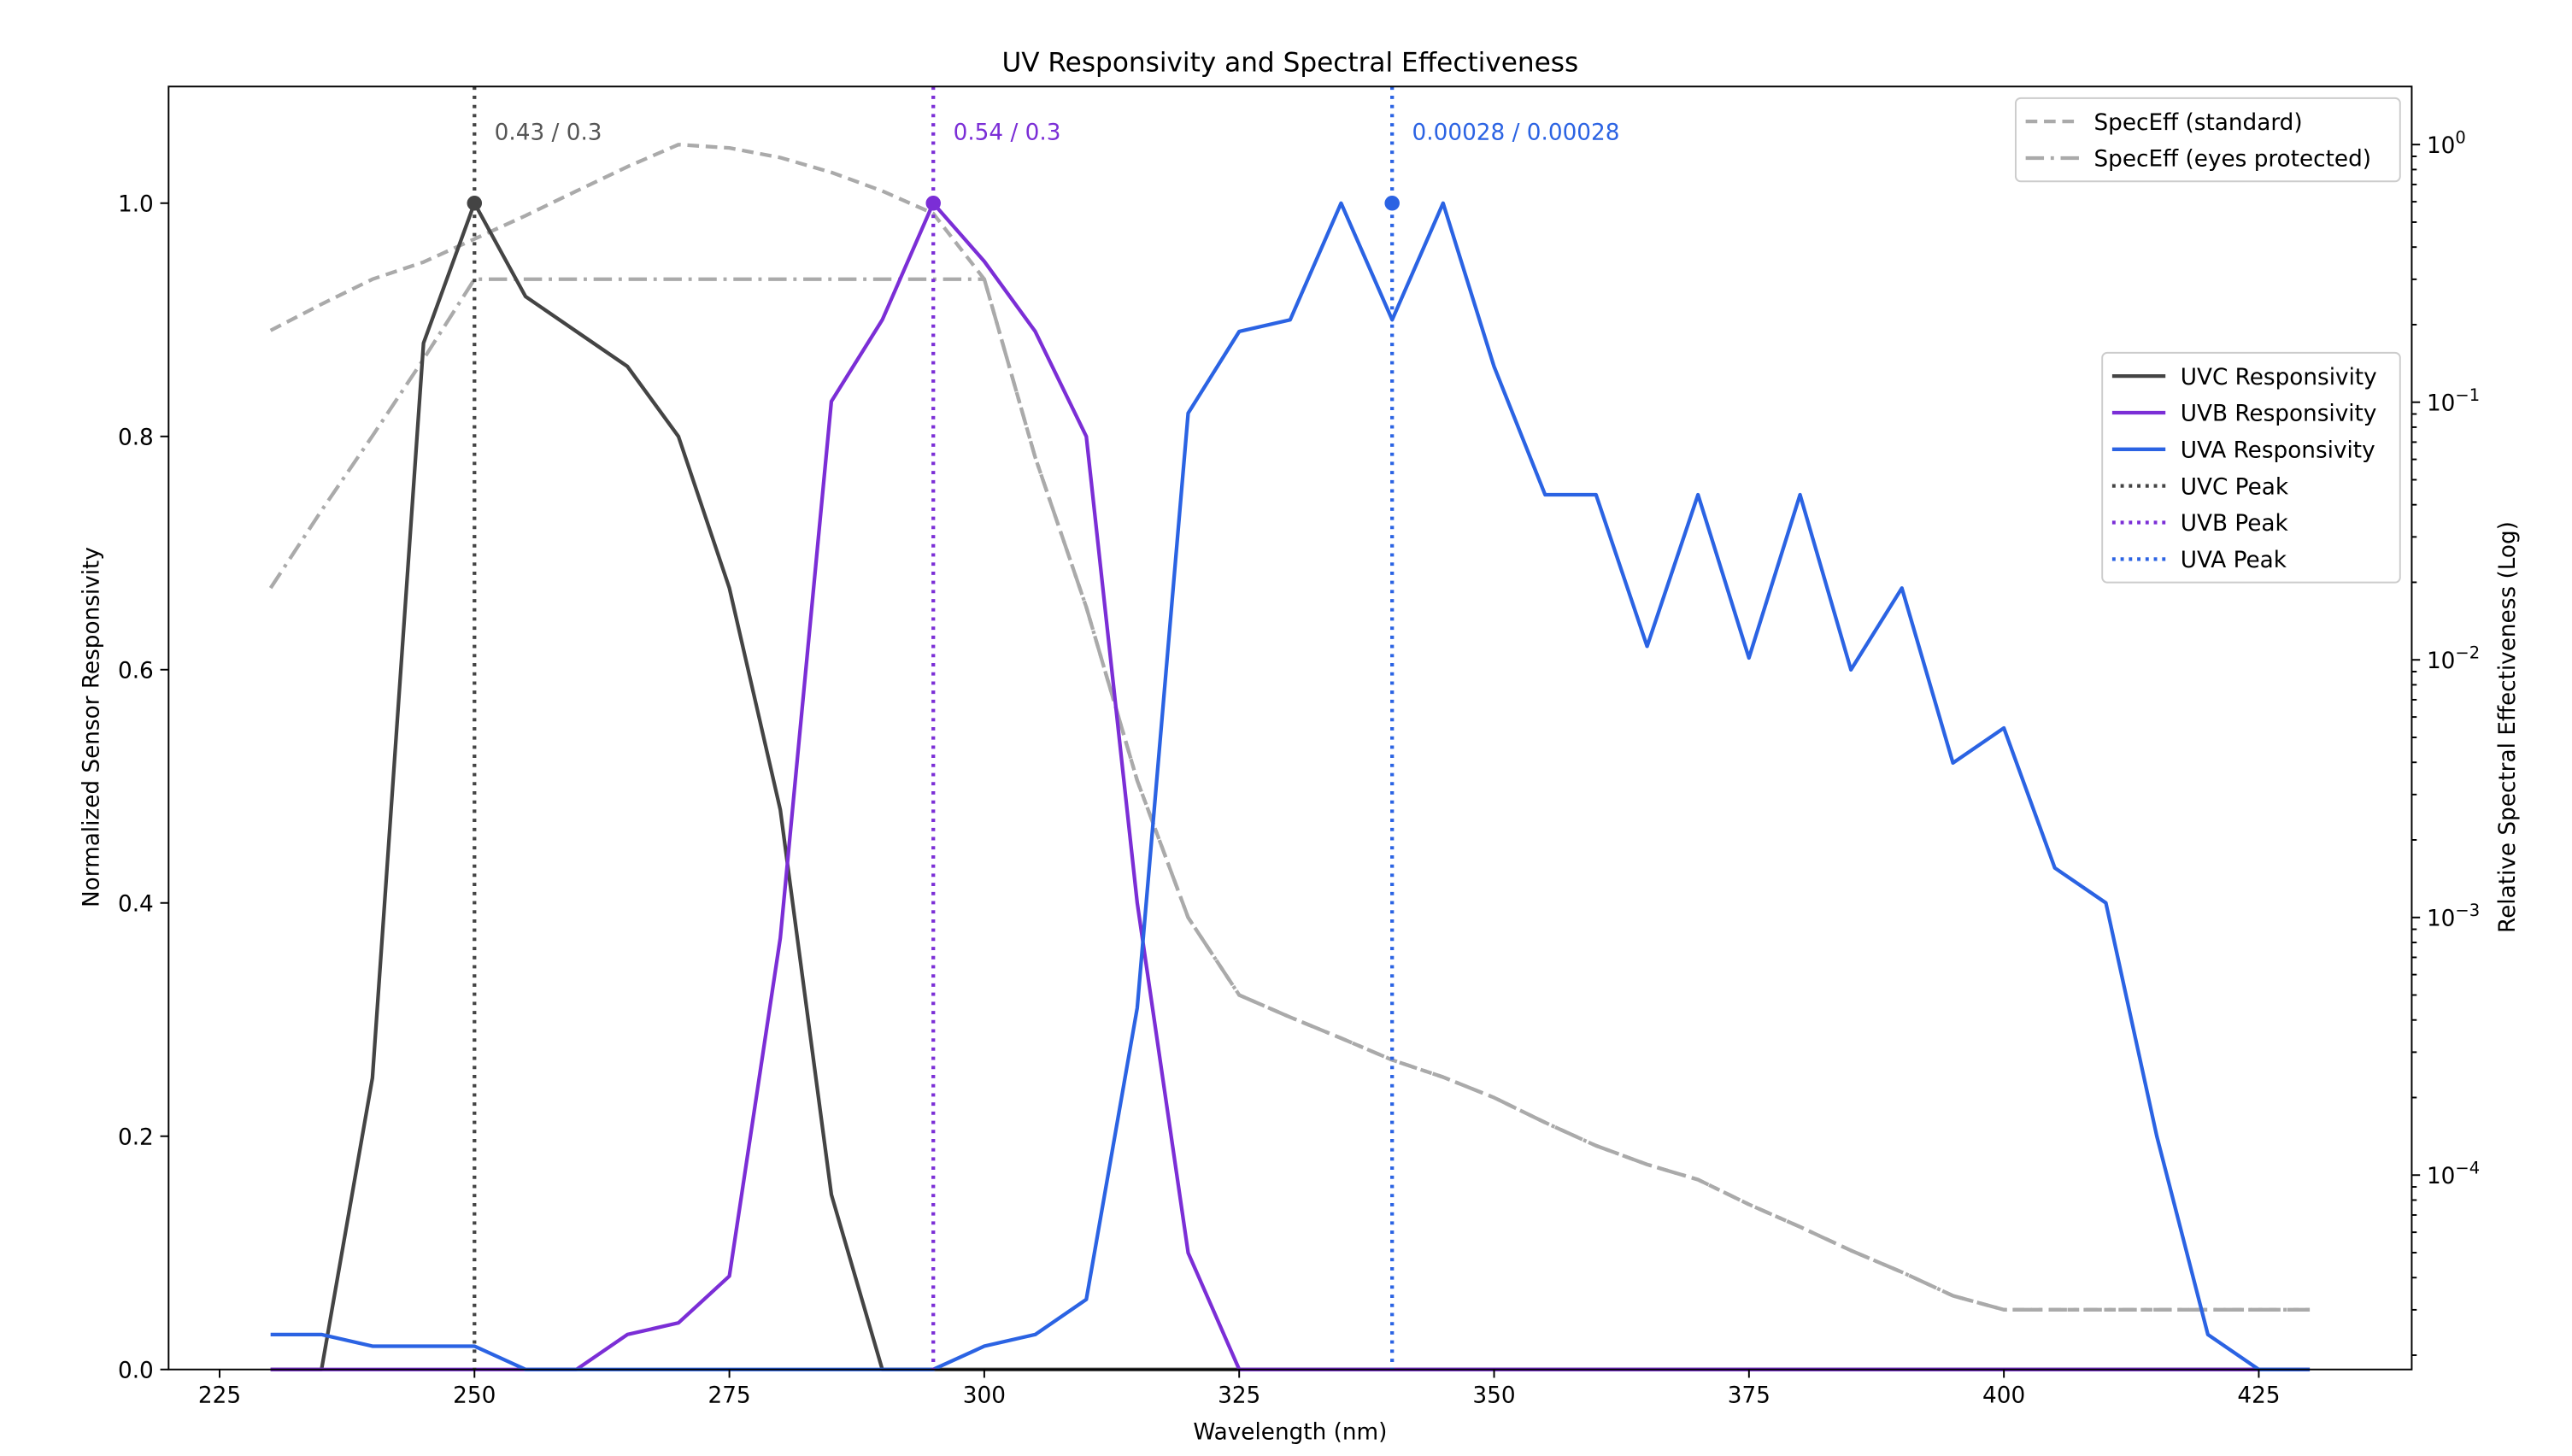  What do you see at coordinates (2446, 143) in the screenshot?
I see `y2-tick-label: 10⁰` at bounding box center [2446, 143].